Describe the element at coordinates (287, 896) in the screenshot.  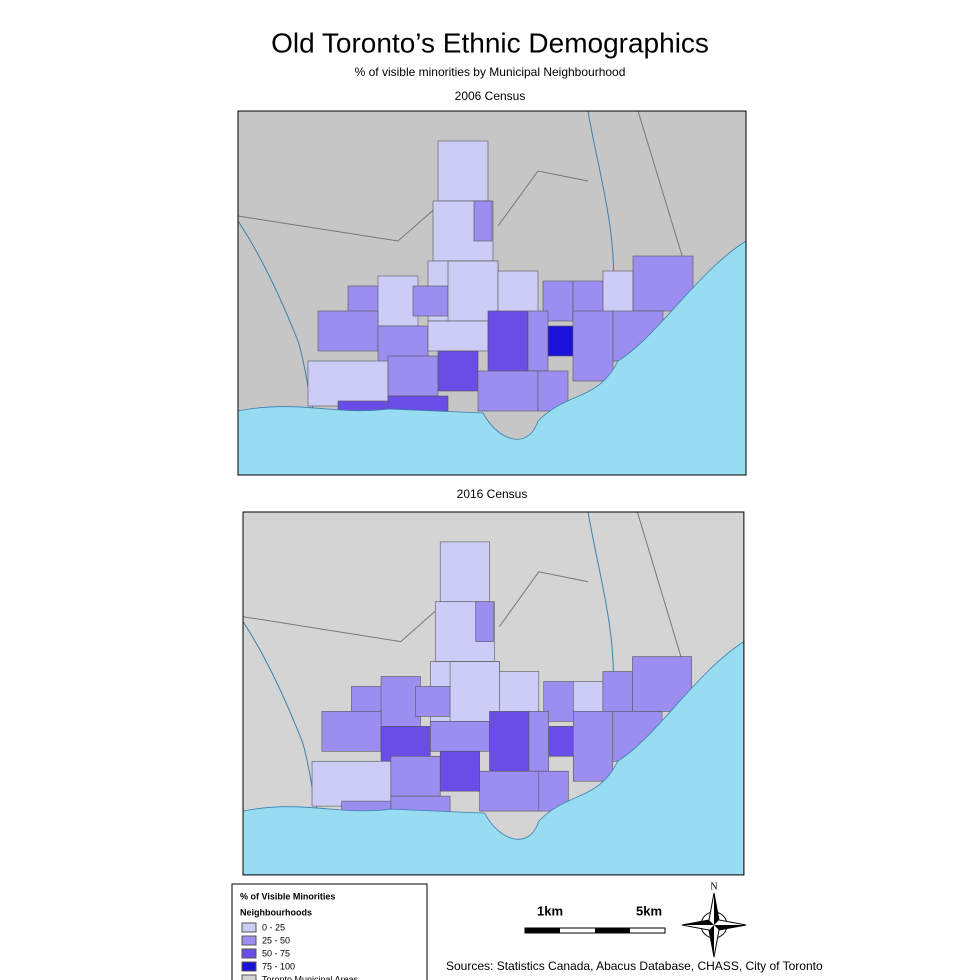
I see `legend-title: % of Visible Minorities` at that location.